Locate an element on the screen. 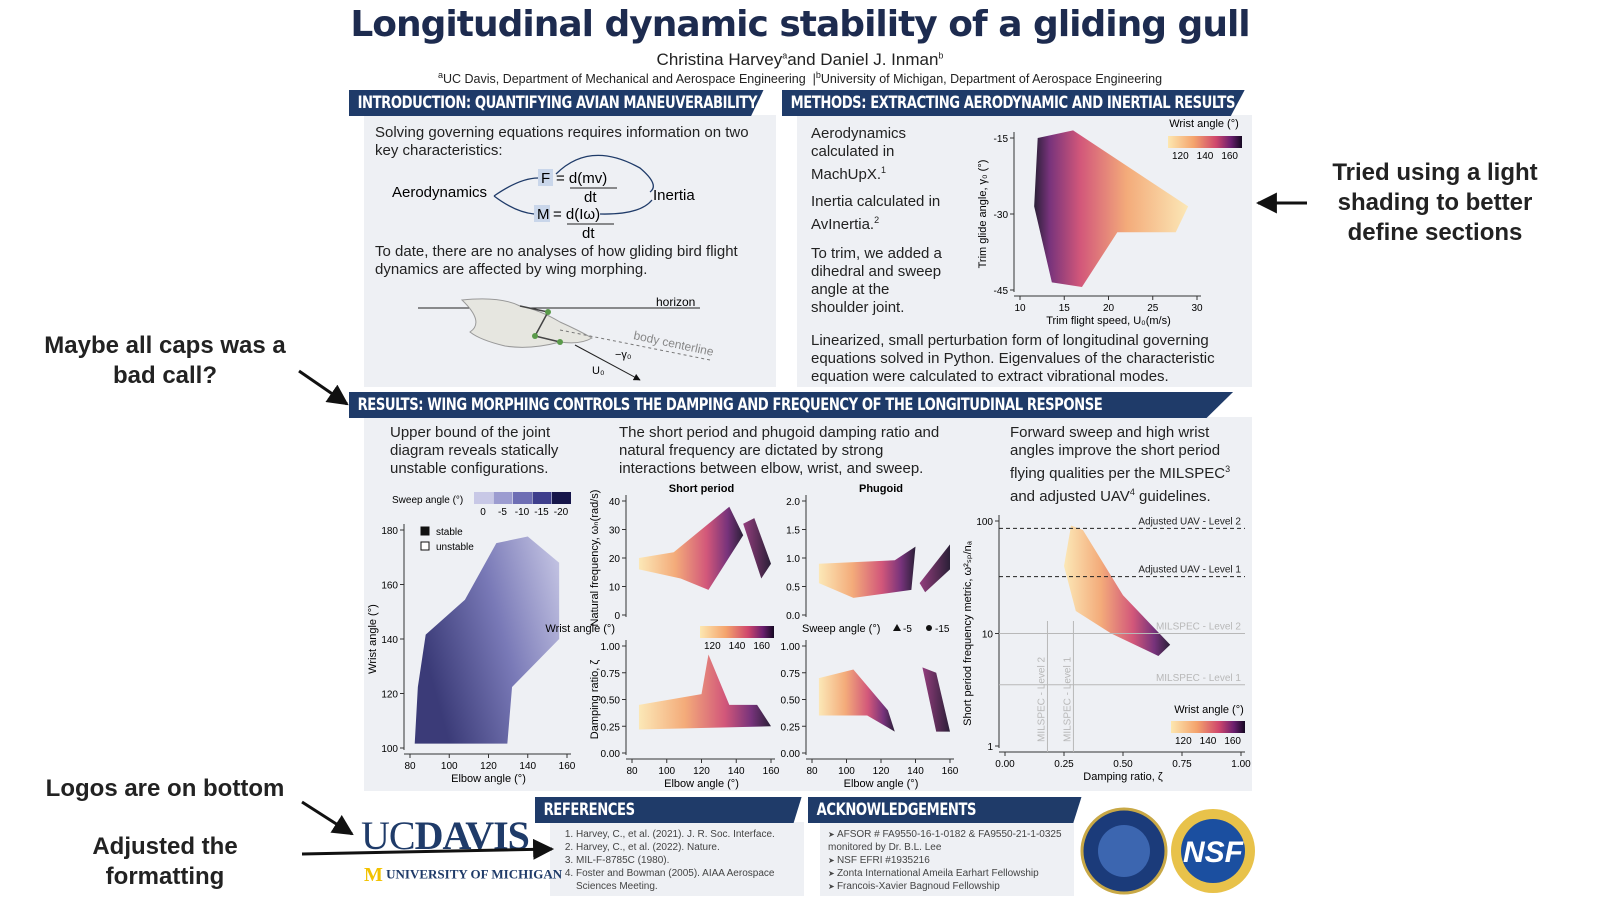 This screenshot has height=900, width=1600. x-tick-label: 140 is located at coordinates (736, 771).